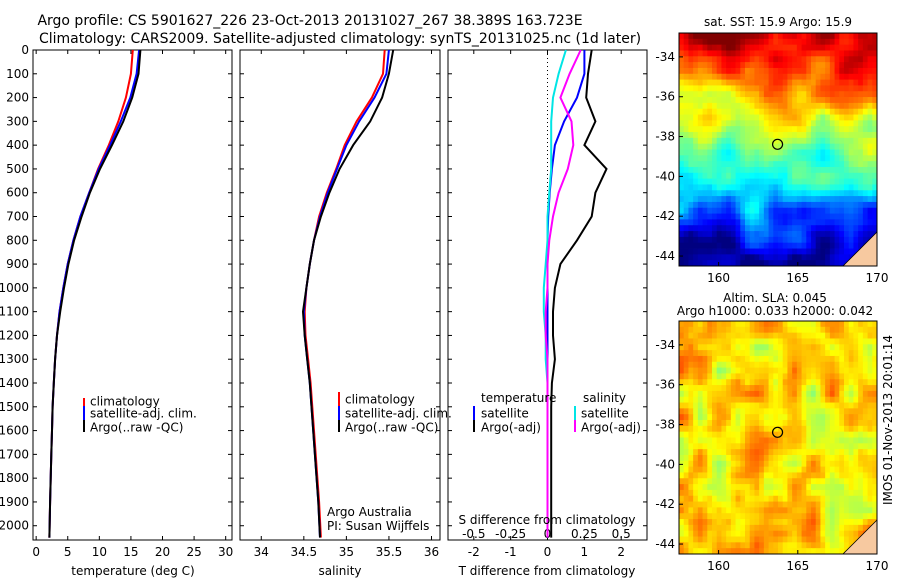  I want to click on depth-tick-label: 700, so click(17, 217).